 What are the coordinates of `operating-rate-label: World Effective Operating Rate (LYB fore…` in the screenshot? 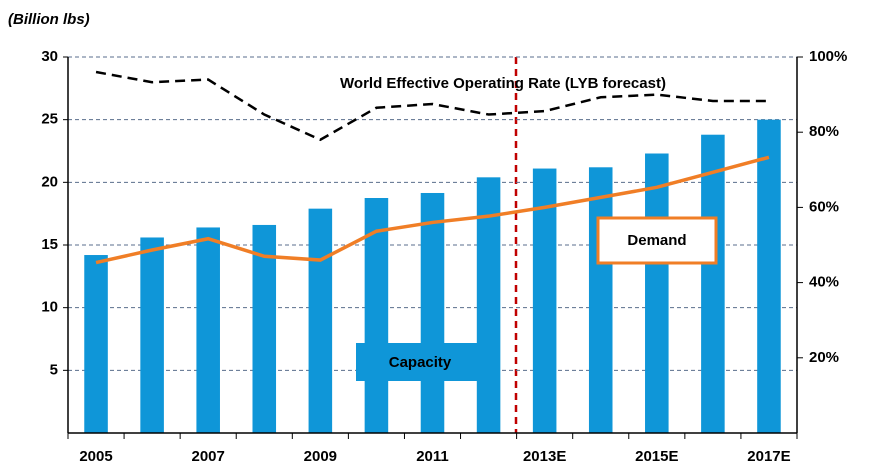 It's located at (503, 83).